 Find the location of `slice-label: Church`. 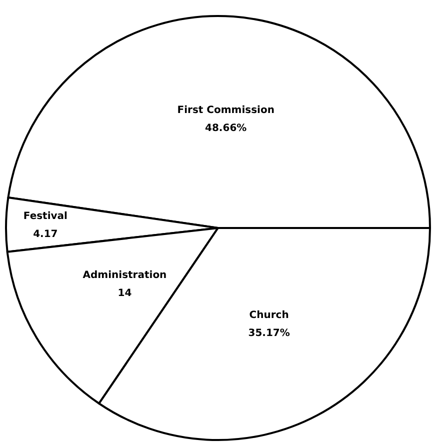

slice-label: Church is located at coordinates (269, 315).